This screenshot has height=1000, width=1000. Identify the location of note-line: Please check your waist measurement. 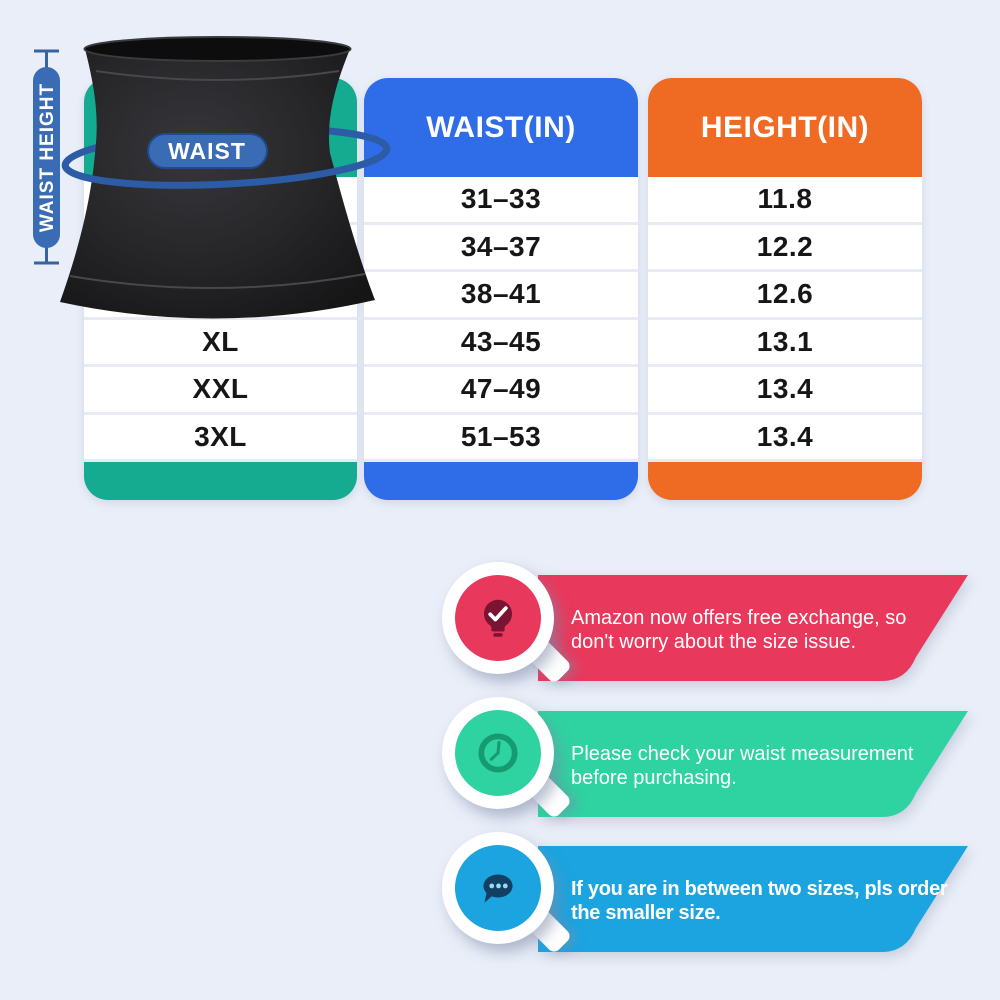
(742, 754).